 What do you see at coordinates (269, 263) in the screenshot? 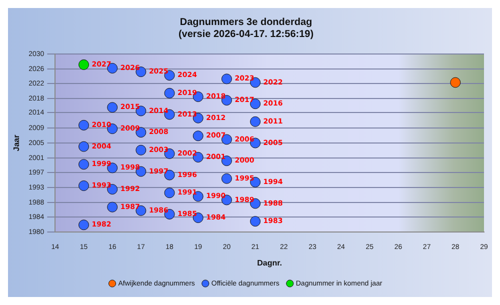
I see `x-axis-title: Dagnr.` at bounding box center [269, 263].